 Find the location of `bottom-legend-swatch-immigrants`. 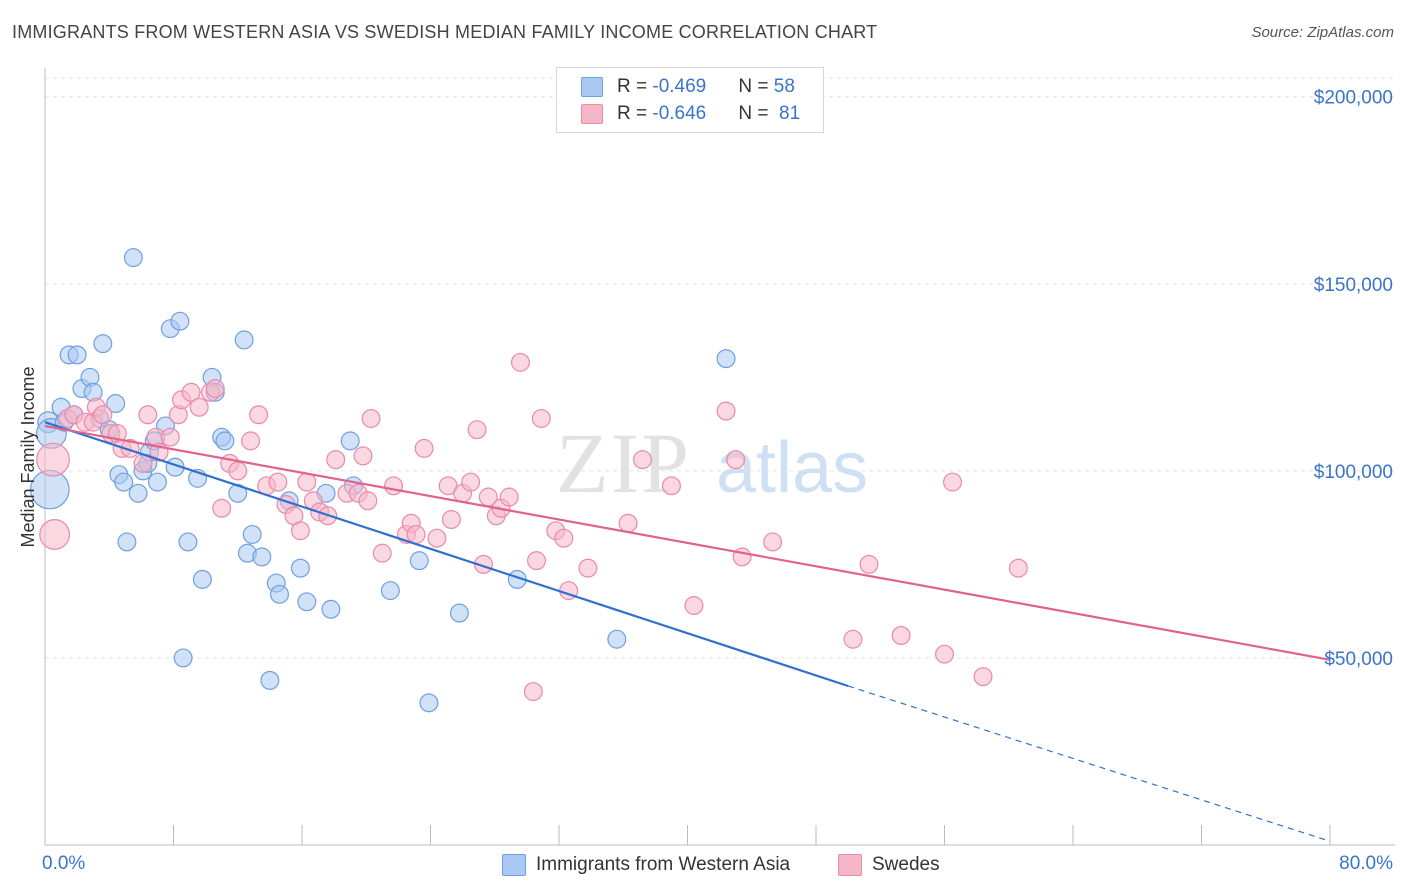

bottom-legend-swatch-immigrants is located at coordinates (514, 865).